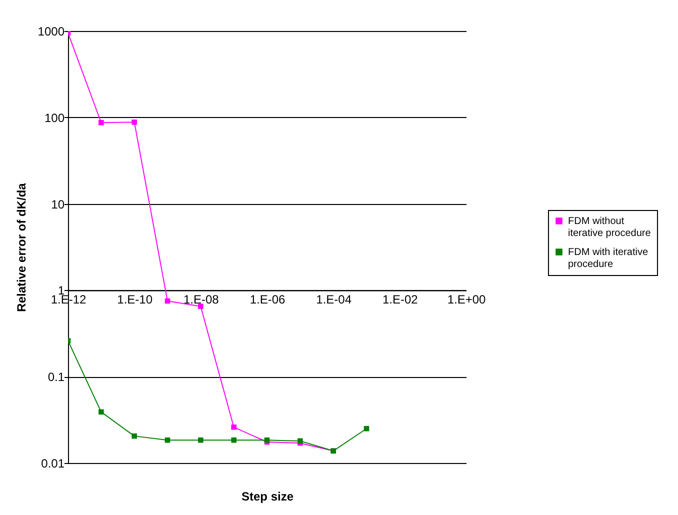 The height and width of the screenshot is (515, 678). I want to click on x-tick-label: 1.E+00, so click(466, 299).